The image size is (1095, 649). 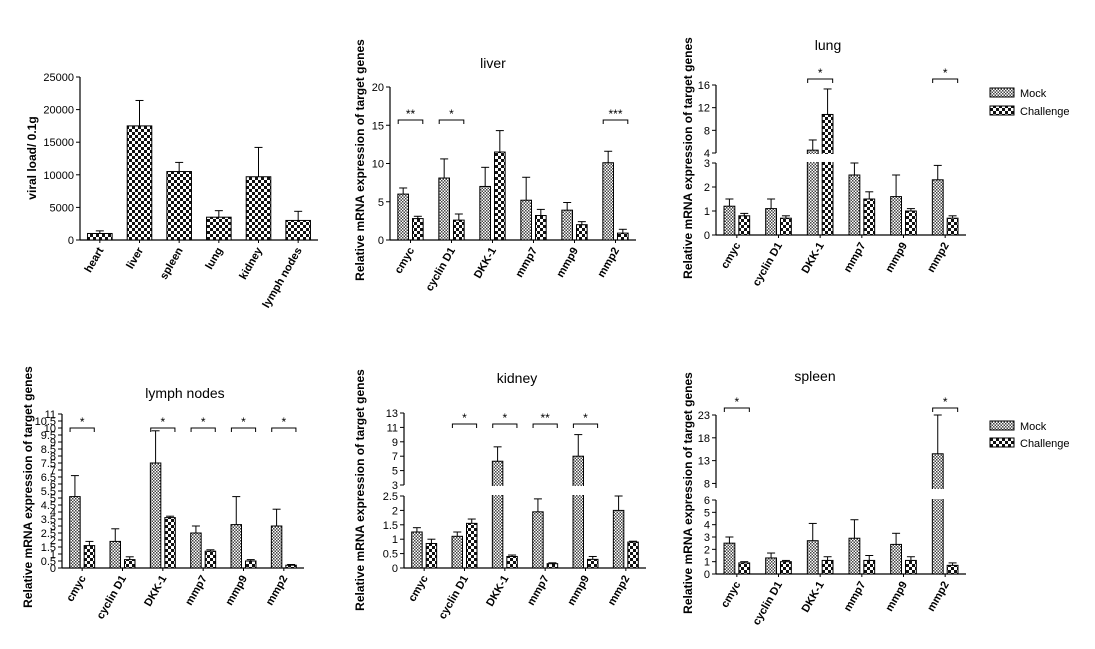 What do you see at coordinates (58, 78) in the screenshot?
I see `y-tick-label: 25000` at bounding box center [58, 78].